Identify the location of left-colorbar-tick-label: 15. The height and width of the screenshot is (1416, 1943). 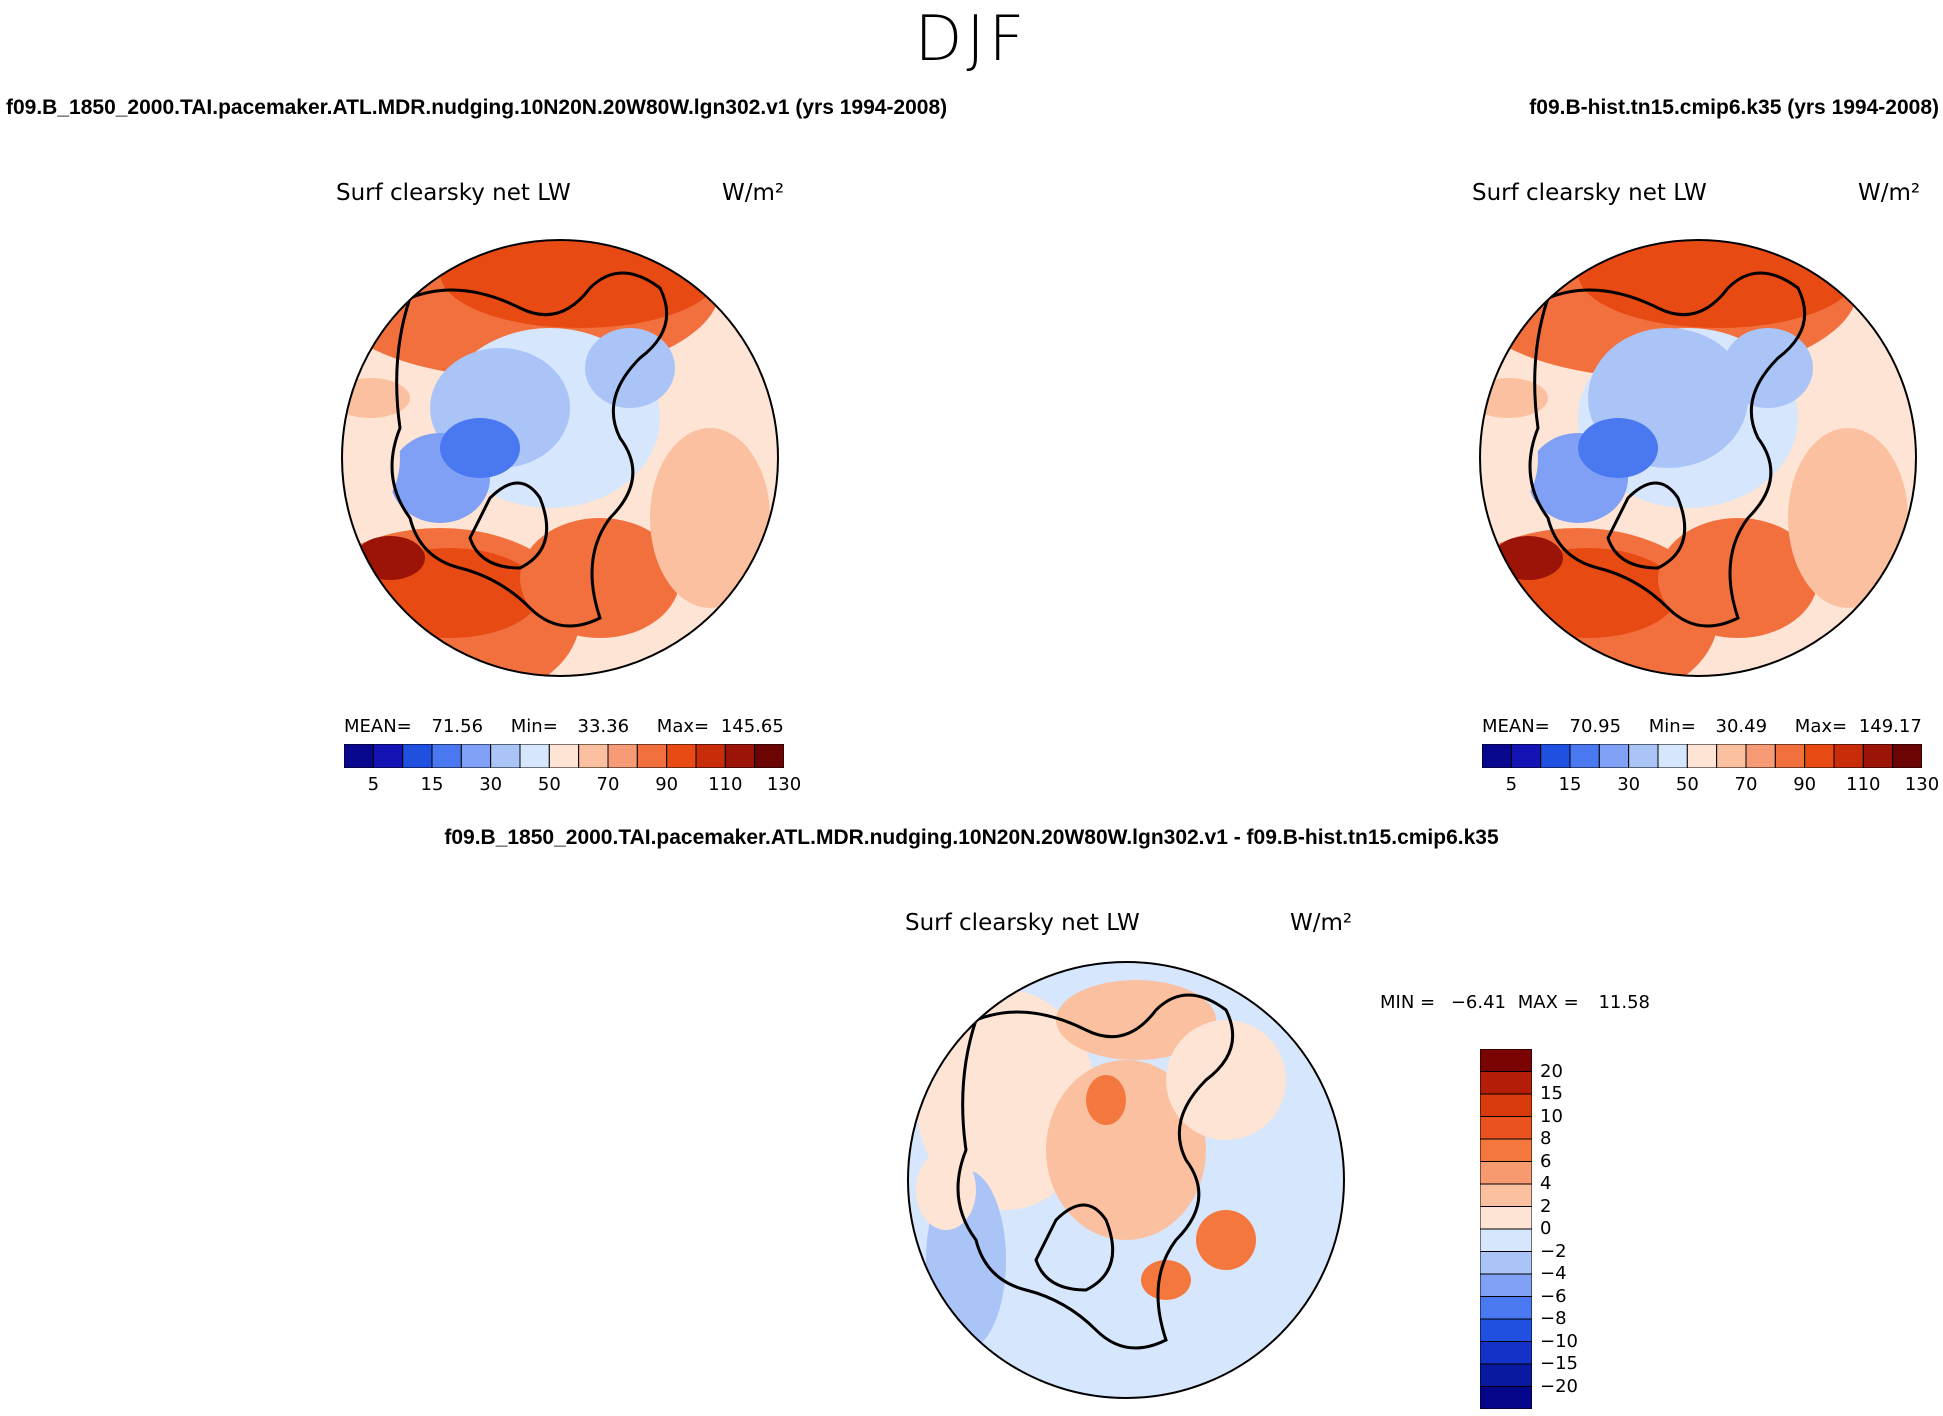
(432, 784).